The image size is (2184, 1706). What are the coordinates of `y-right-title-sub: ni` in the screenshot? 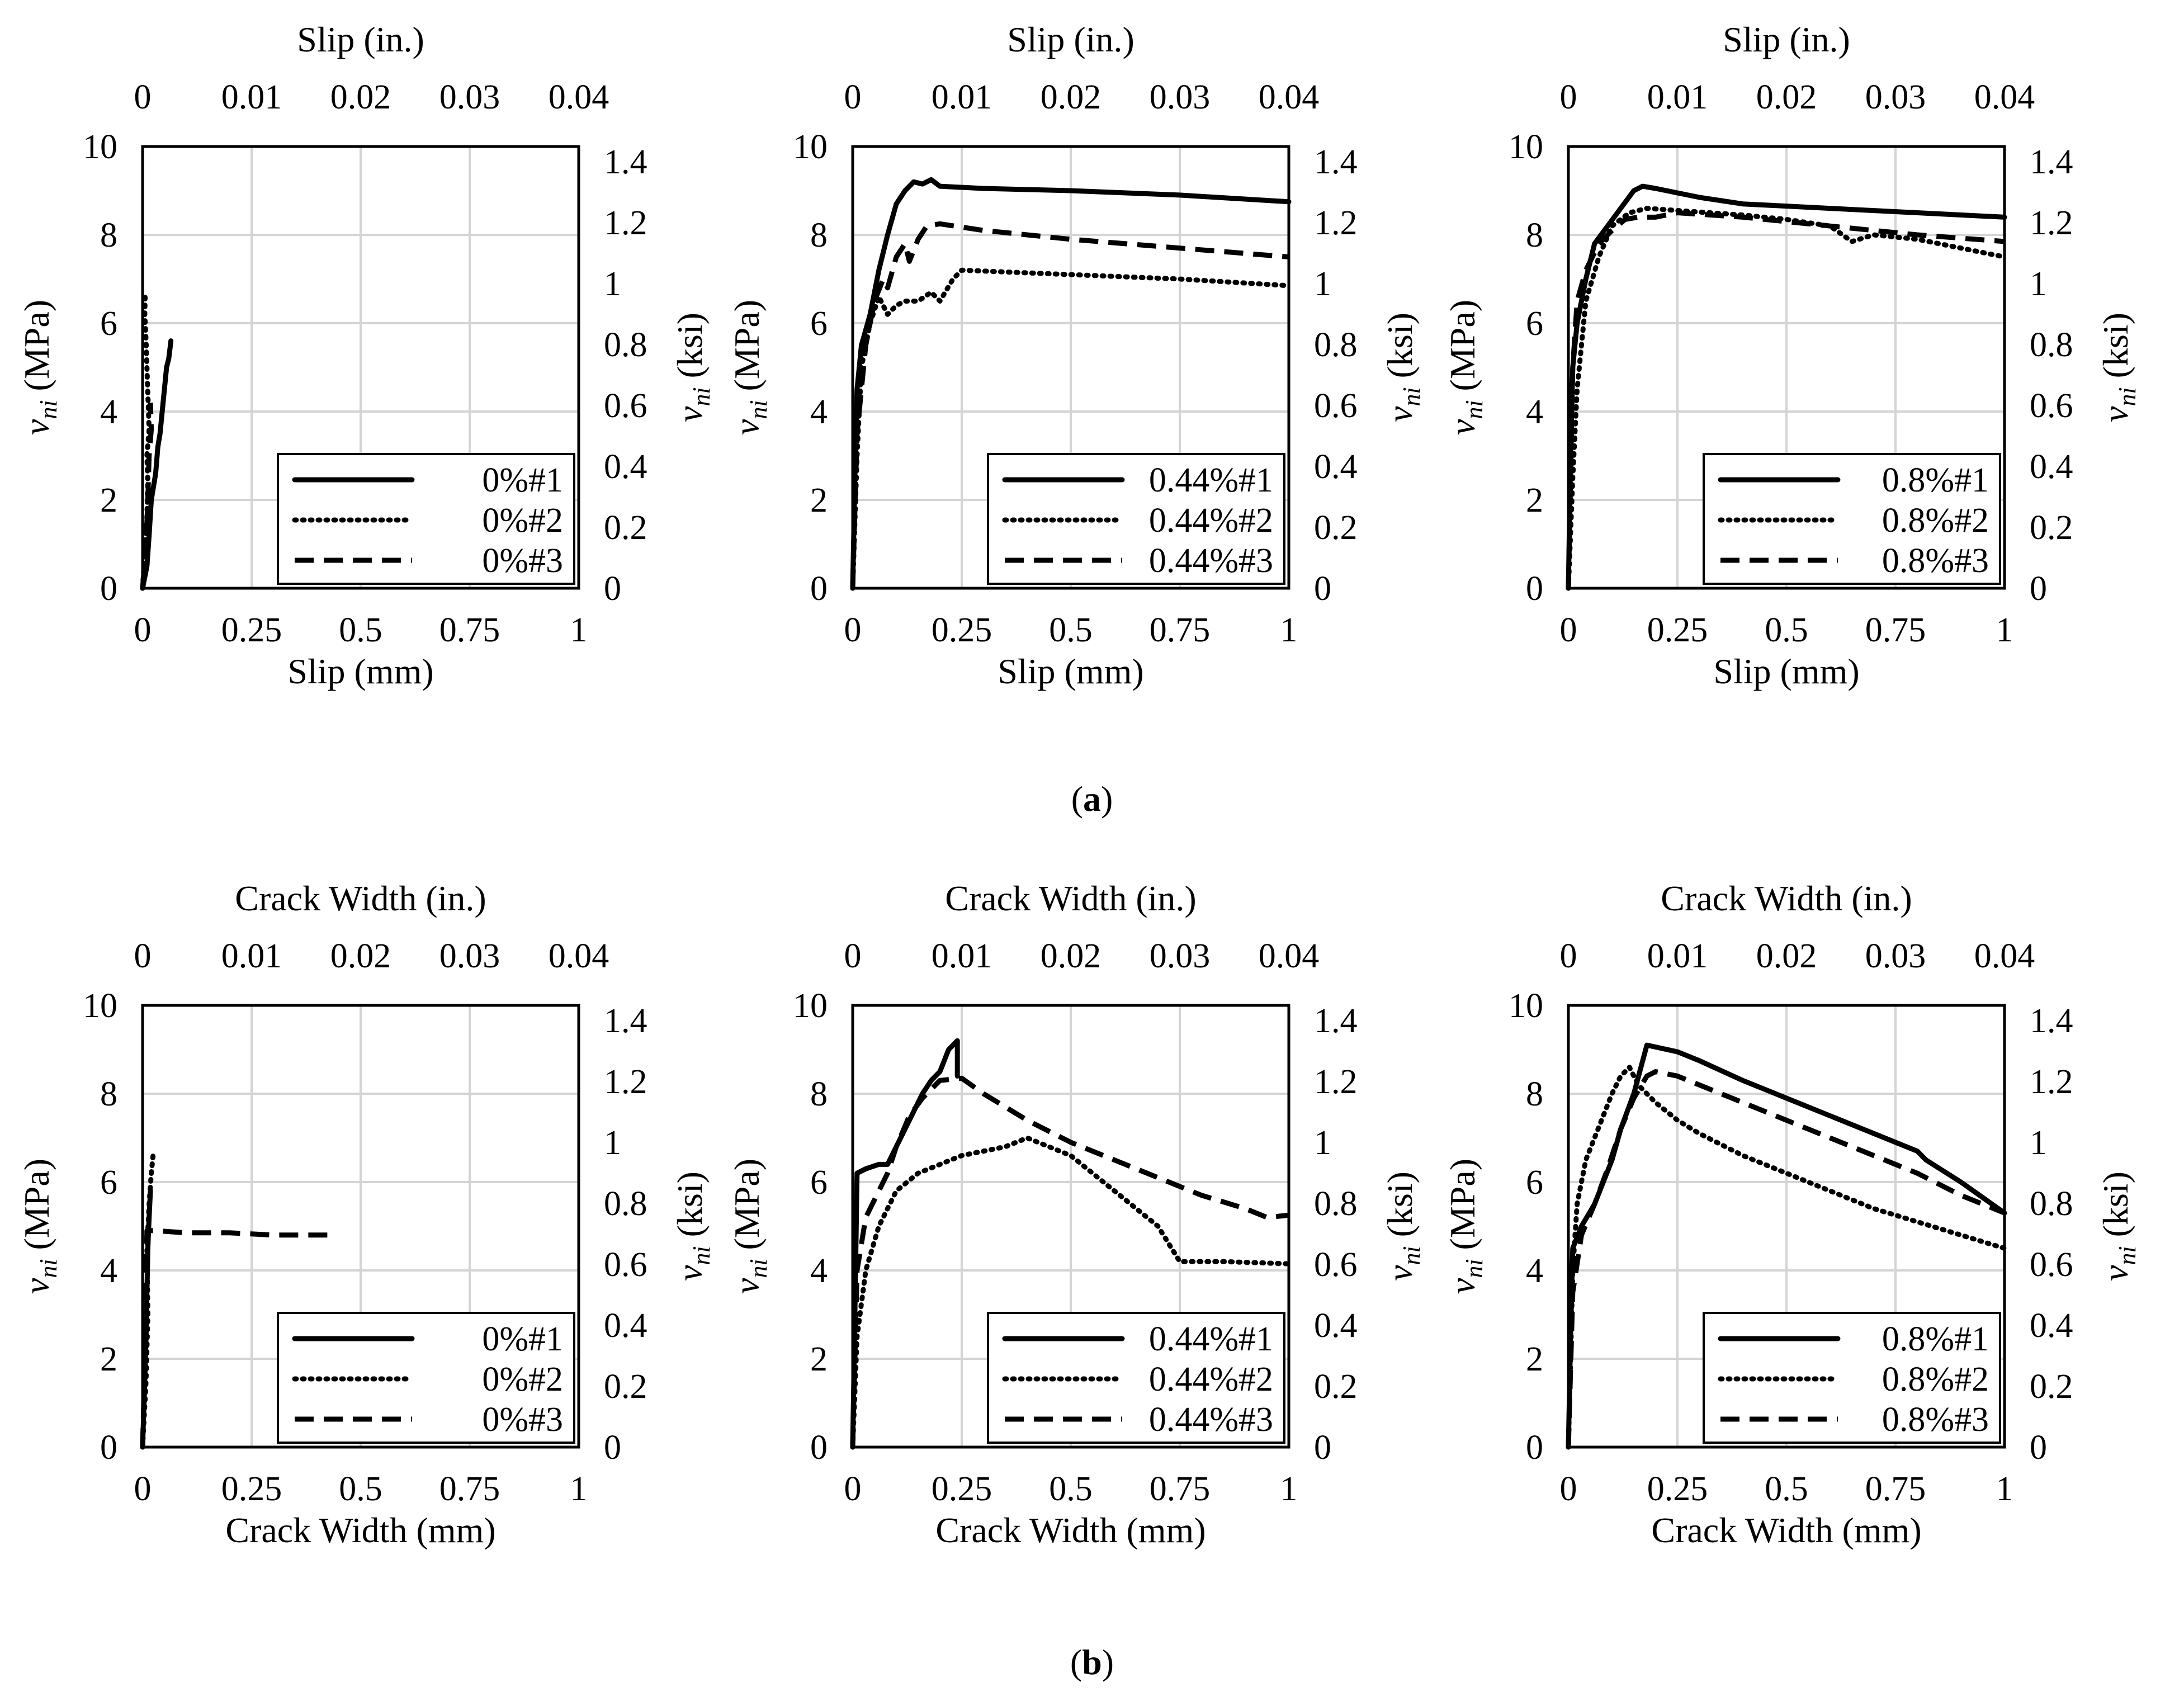 It's located at (701, 1255).